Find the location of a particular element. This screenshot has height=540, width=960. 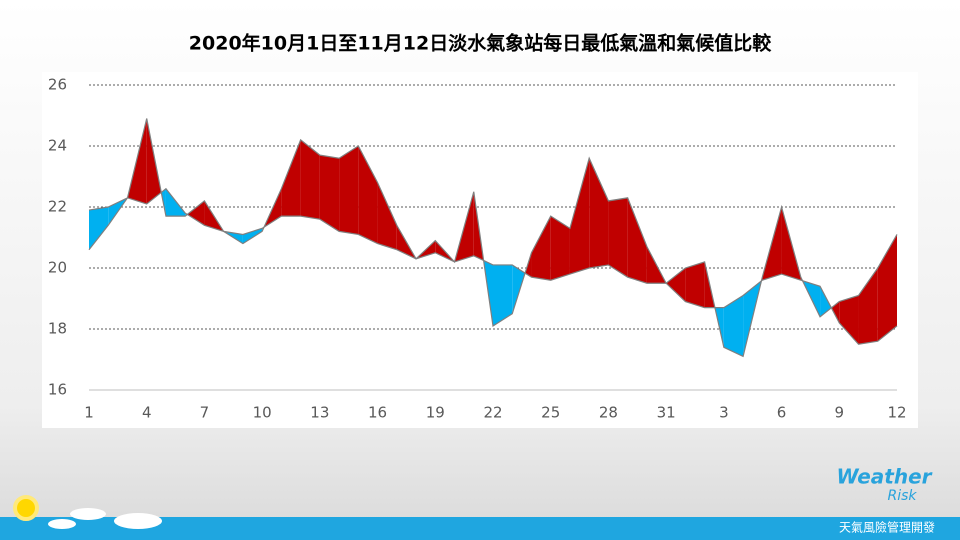

sun-icon is located at coordinates (26, 508).